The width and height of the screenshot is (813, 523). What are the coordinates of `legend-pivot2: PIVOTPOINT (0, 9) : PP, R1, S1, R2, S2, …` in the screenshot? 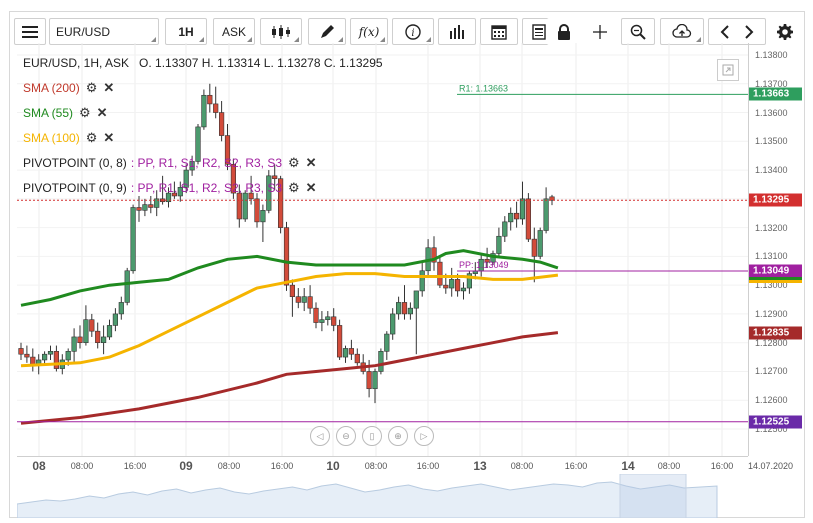 It's located at (170, 188).